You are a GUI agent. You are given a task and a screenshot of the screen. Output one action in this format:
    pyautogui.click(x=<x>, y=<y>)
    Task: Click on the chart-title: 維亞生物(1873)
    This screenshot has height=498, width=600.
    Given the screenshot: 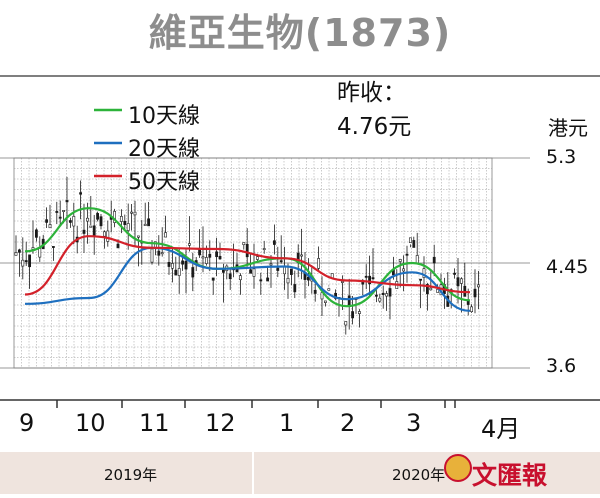 What is the action you would take?
    pyautogui.click(x=300, y=33)
    